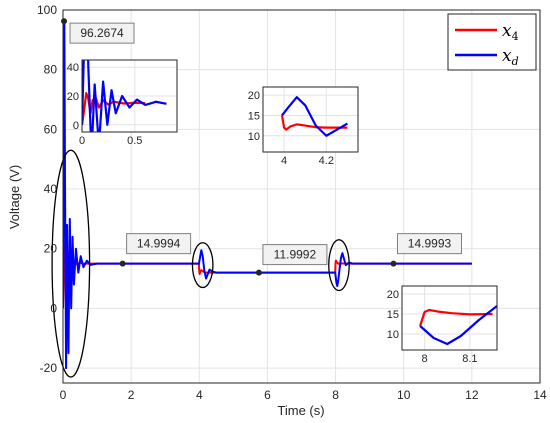 Image resolution: width=550 pixels, height=423 pixels. What do you see at coordinates (82, 141) in the screenshot?
I see `inset-x-tick-label: 0` at bounding box center [82, 141].